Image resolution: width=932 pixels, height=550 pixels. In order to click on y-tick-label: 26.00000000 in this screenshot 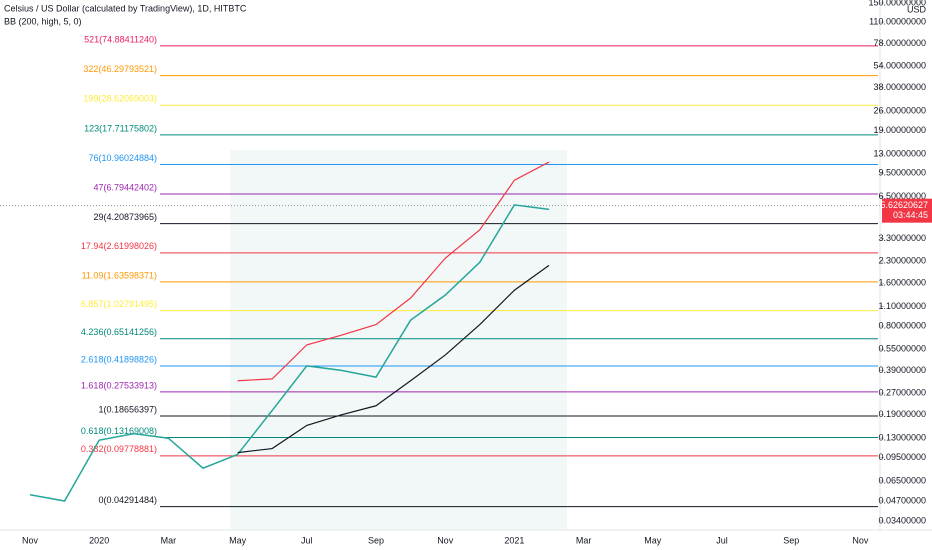, I will do `click(899, 111)`.